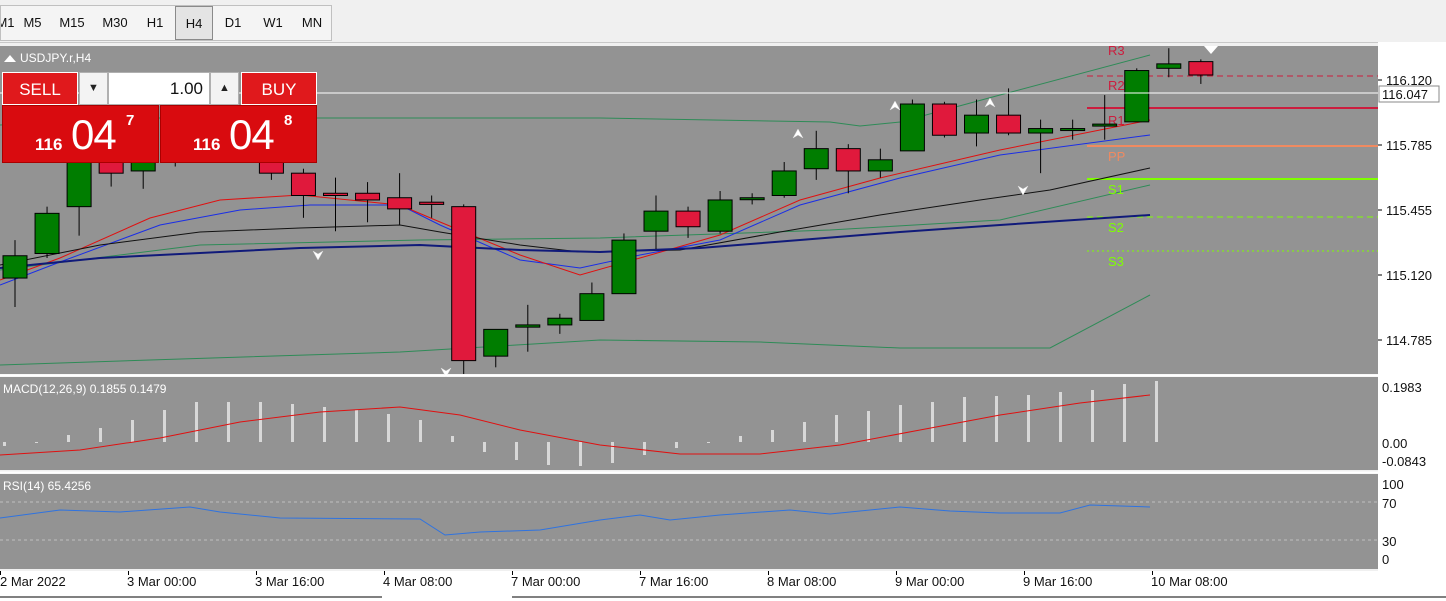  Describe the element at coordinates (252, 134) in the screenshot. I see `ask-price-pips: 04` at that location.